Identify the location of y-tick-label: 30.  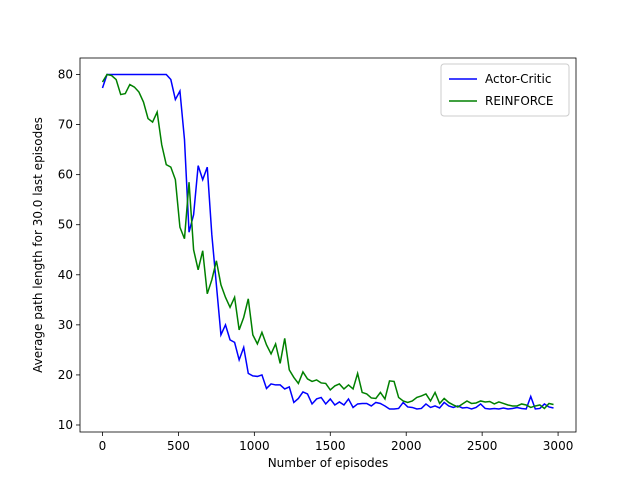
(65, 325).